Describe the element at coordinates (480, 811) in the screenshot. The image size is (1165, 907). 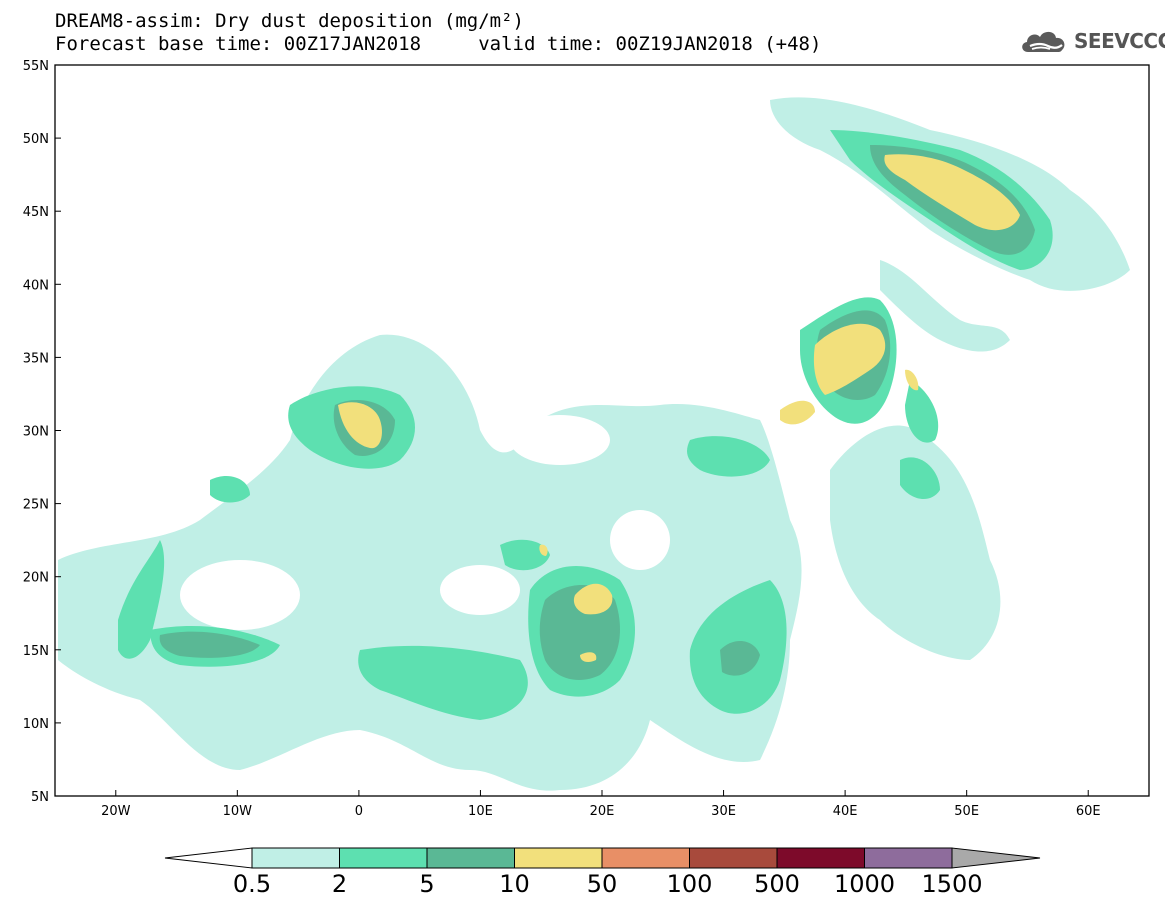
I see `lon-tick-label: 10E` at that location.